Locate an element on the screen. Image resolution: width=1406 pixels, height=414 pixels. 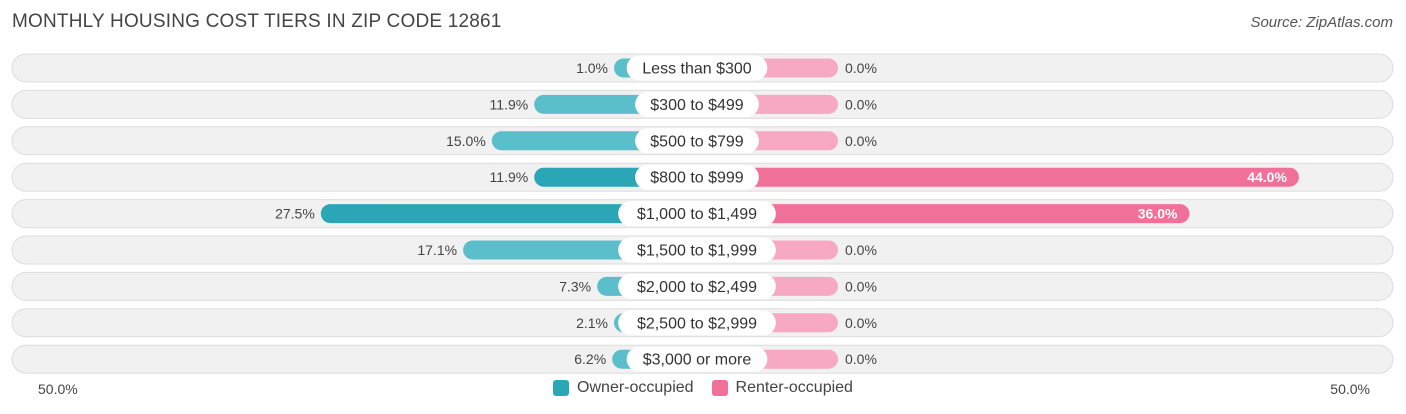
category-label: $800 to $999 is located at coordinates (697, 178).